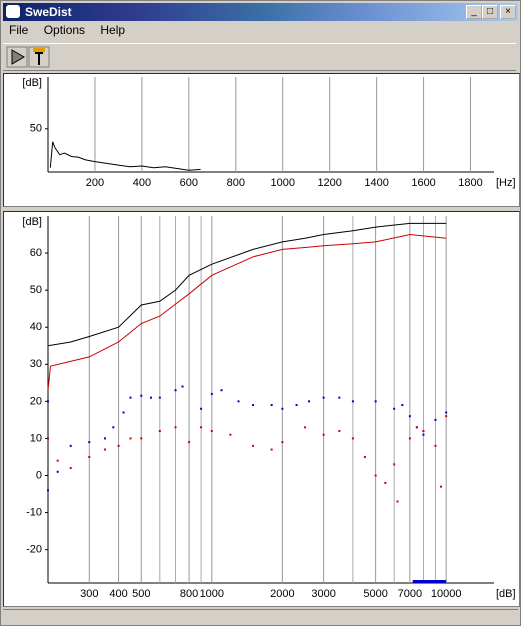 This screenshot has height=626, width=521. I want to click on maximize-button: □, so click(490, 12).